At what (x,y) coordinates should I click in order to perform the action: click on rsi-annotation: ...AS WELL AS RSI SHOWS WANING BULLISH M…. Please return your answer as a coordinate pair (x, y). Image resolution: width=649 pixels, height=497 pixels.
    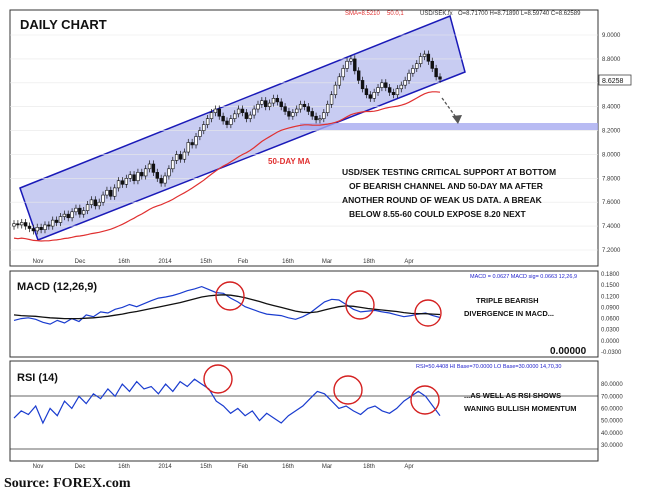
    Looking at the image, I should click on (520, 402).